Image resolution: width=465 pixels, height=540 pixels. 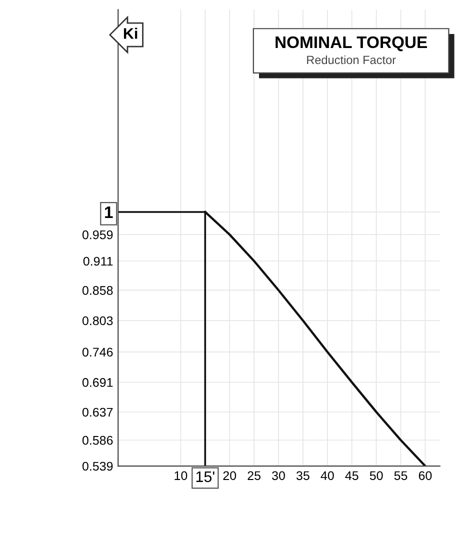 What do you see at coordinates (97, 352) in the screenshot?
I see `y-tick-label: 0.746` at bounding box center [97, 352].